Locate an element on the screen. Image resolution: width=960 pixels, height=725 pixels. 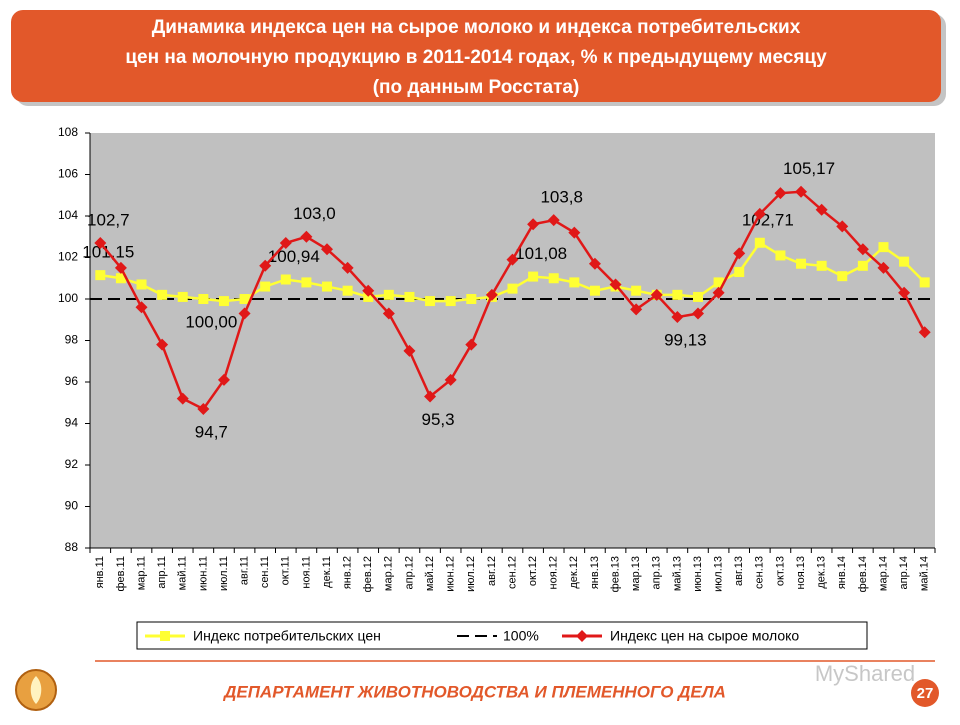
x-tick-label: фев.14 is located at coordinates (863, 574).